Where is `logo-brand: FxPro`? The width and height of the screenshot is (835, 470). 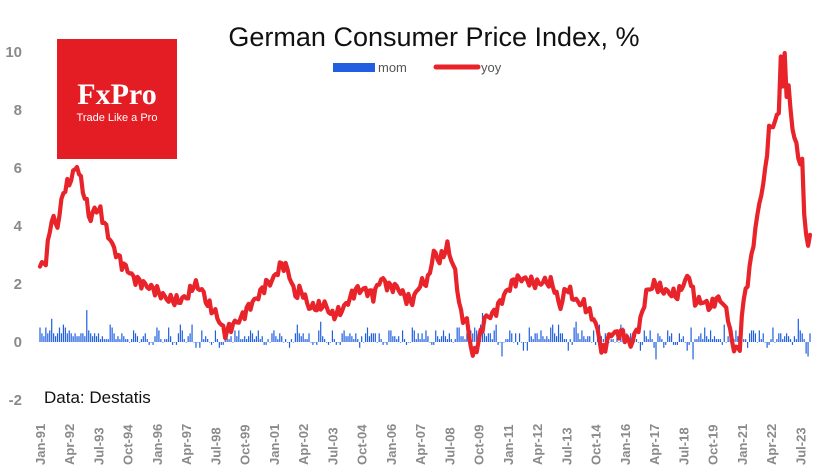 logo-brand: FxPro is located at coordinates (116, 94).